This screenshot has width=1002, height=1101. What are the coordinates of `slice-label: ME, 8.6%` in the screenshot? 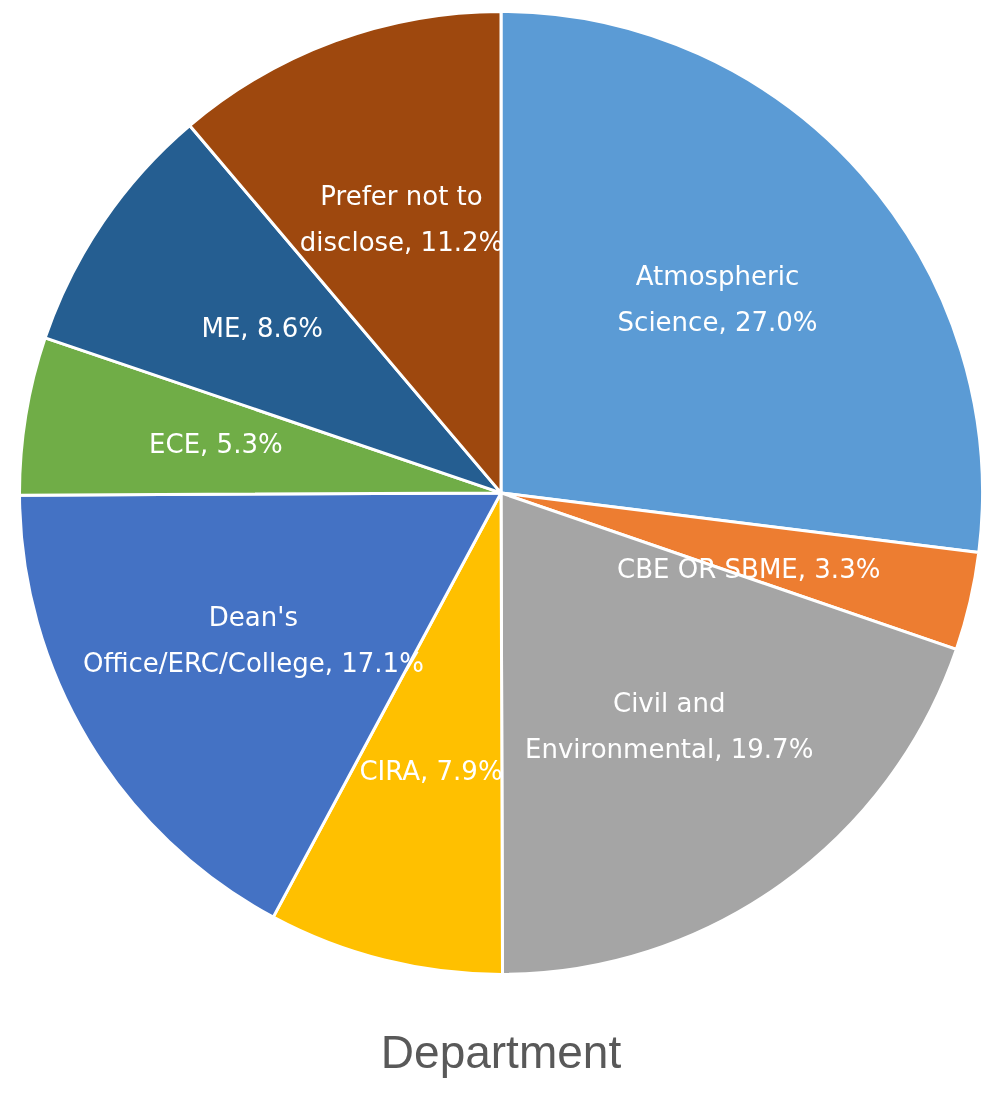 It's located at (262, 328).